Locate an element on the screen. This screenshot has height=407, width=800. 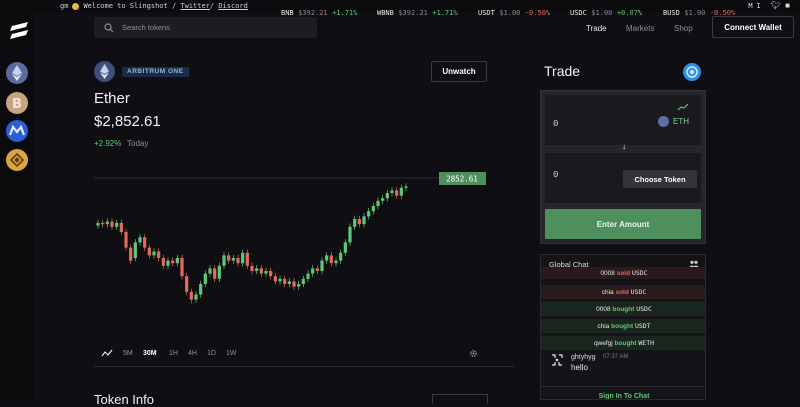
timeframe-5m: 5M is located at coordinates (128, 353).